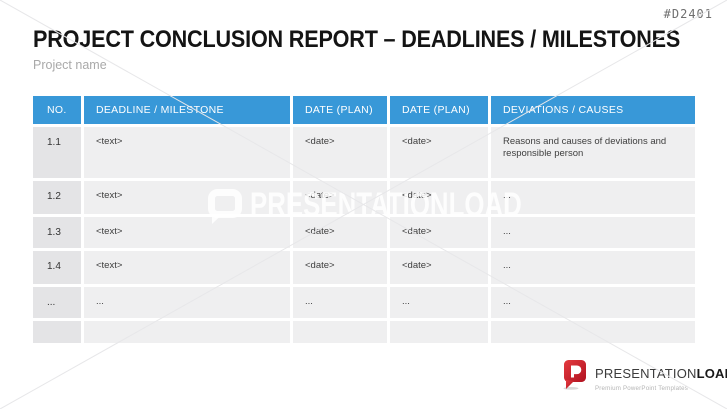 The height and width of the screenshot is (409, 727). What do you see at coordinates (688, 14) in the screenshot?
I see `product-code: #D2401` at bounding box center [688, 14].